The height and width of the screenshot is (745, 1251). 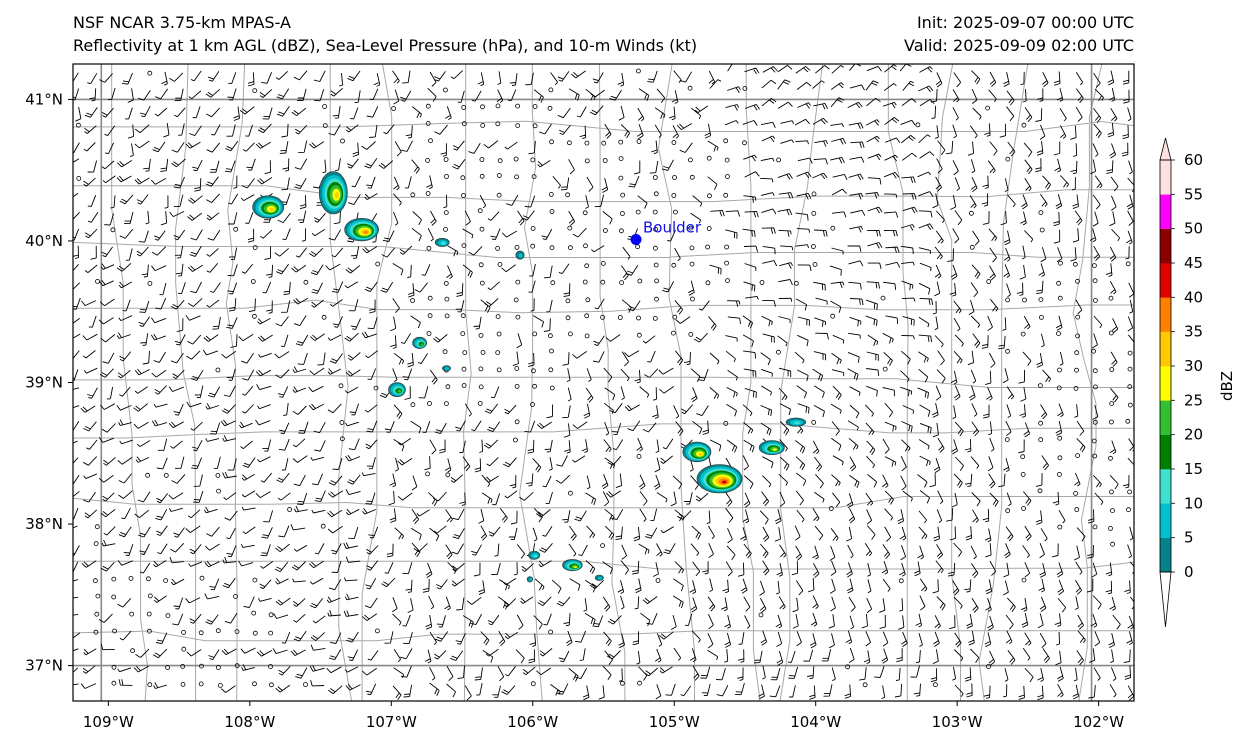 What do you see at coordinates (44, 241) in the screenshot?
I see `y-tick-label: 40°N` at bounding box center [44, 241].